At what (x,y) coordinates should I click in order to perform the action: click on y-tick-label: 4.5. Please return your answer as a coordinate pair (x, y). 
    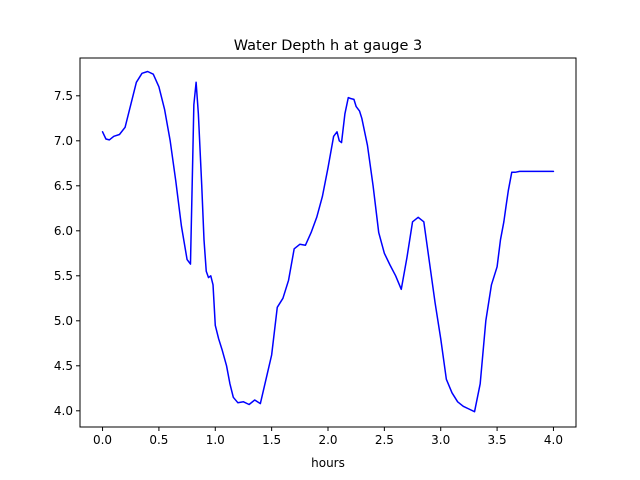
    Looking at the image, I should click on (63, 366).